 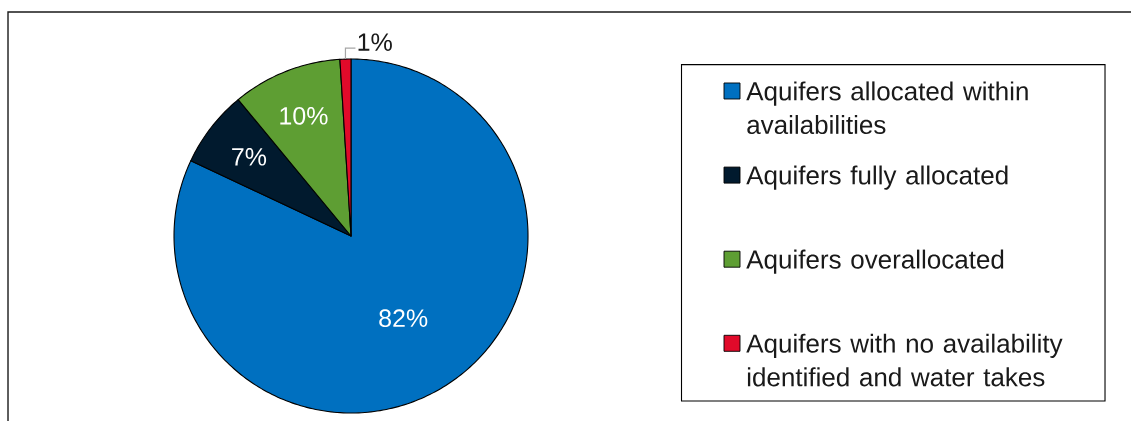 I want to click on data-label: 7%, so click(x=249, y=157).